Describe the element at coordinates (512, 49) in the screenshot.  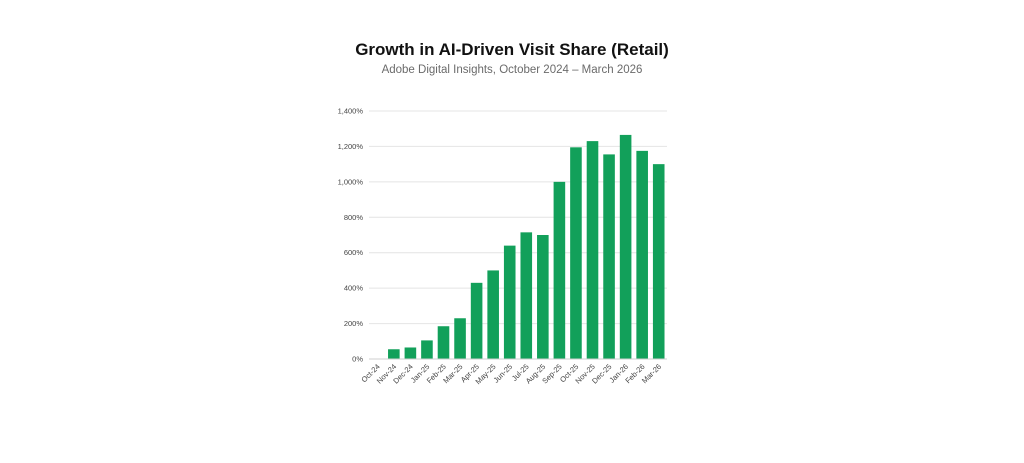
I see `chart-title: Growth in AI-Driven Visit Share (Retail)` at that location.